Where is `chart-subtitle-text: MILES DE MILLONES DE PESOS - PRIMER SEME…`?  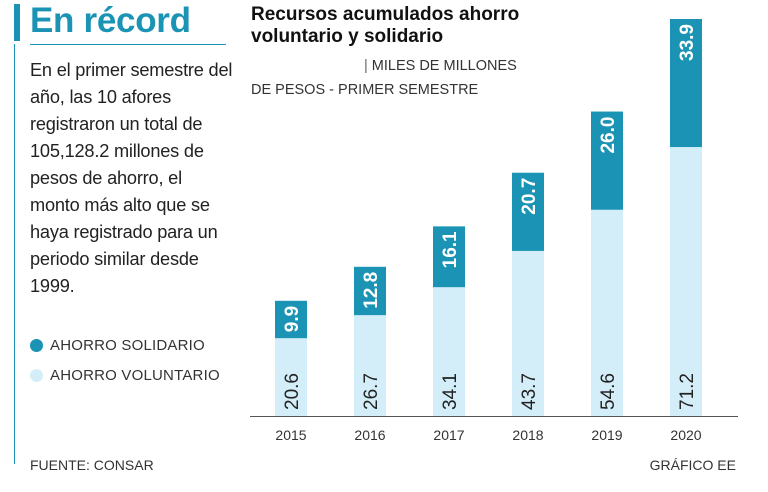
chart-subtitle-text: MILES DE MILLONES DE PESOS - PRIMER SEME… is located at coordinates (384, 78).